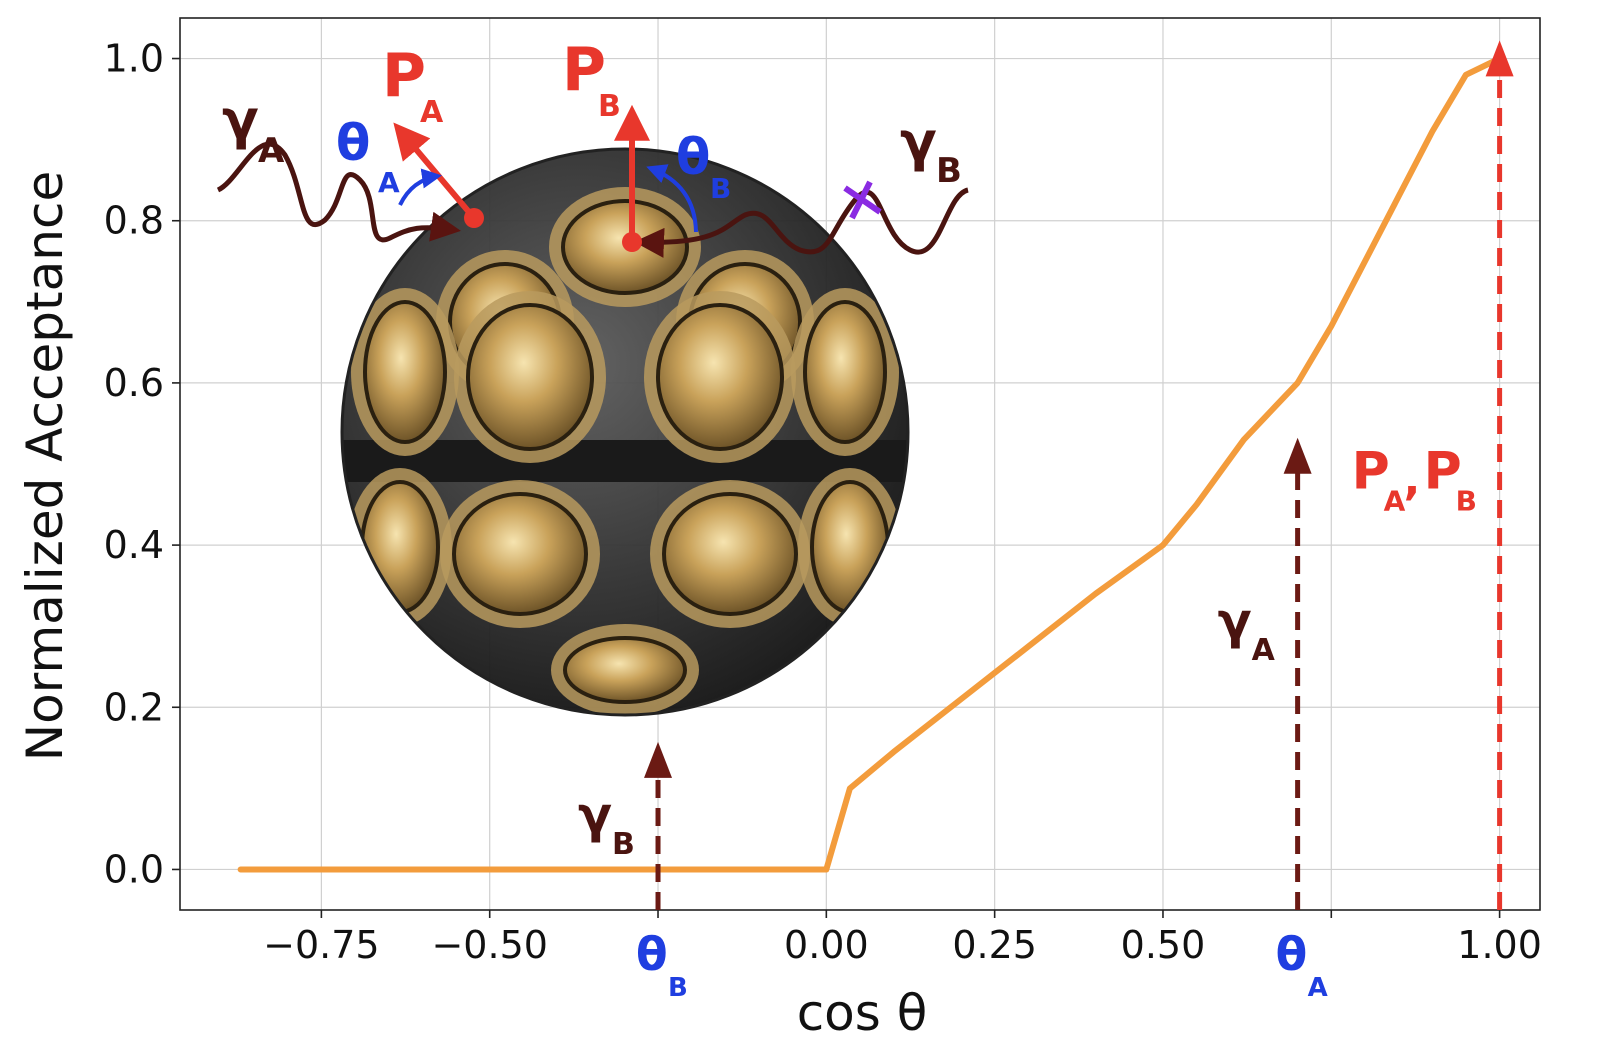  Describe the element at coordinates (1395, 500) in the screenshot. I see `marker-p-a-sub: A` at that location.